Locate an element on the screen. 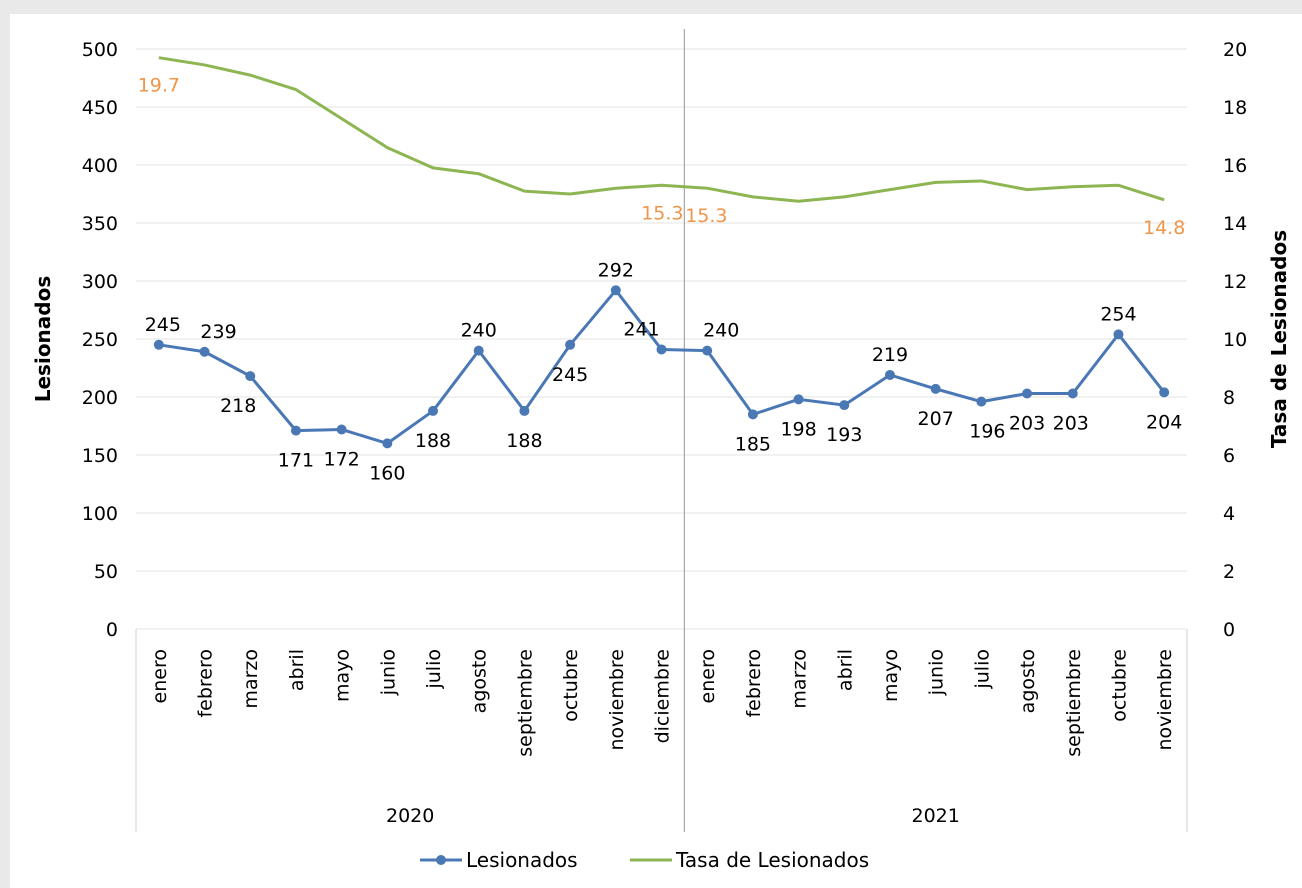  x-year-label: 2020 is located at coordinates (410, 816).